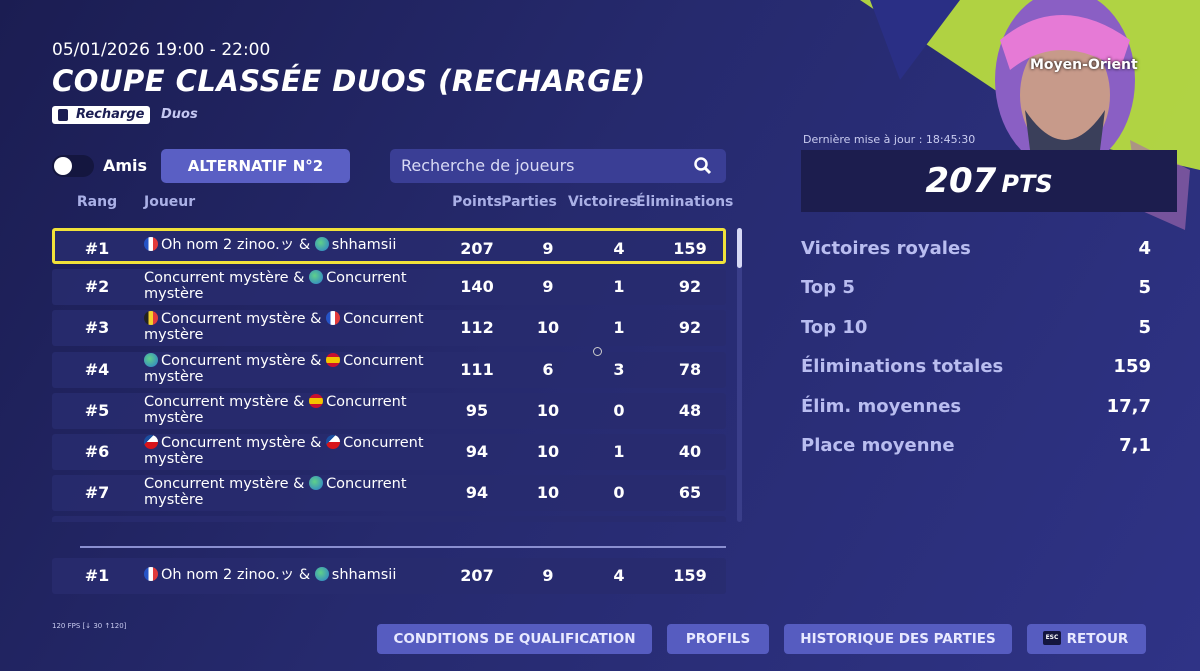 The width and height of the screenshot is (1200, 671). I want to click on toggle-label: Amis, so click(125, 165).